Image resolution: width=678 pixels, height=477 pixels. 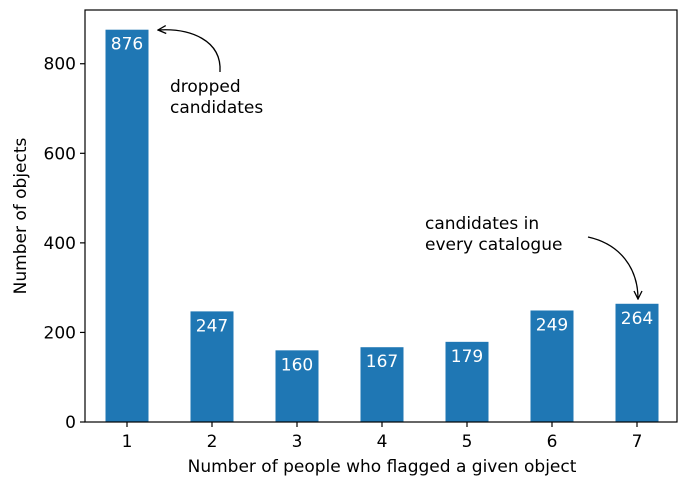 I want to click on y-tick-label-200: 200, so click(x=60, y=333).